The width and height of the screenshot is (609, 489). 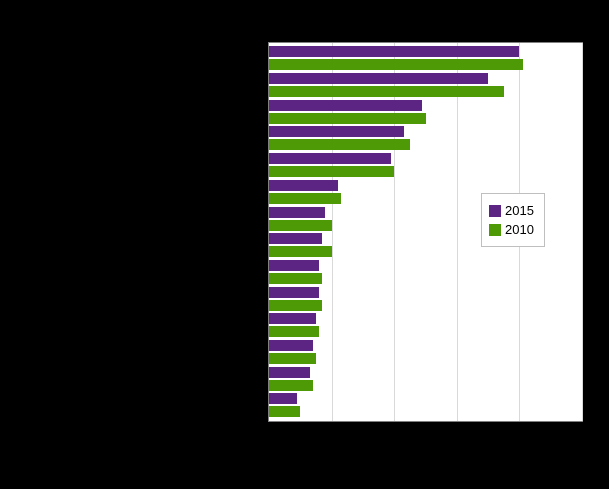 What do you see at coordinates (495, 210) in the screenshot?
I see `legend-swatch-2015-icon` at bounding box center [495, 210].